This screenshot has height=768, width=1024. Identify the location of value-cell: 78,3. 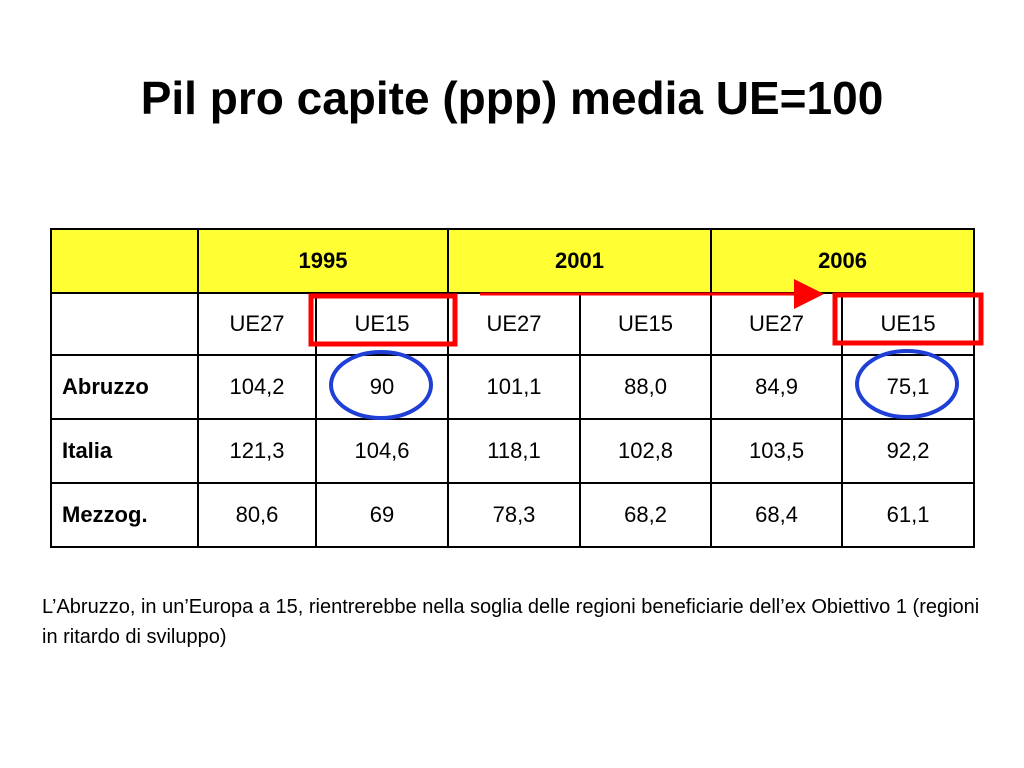
(514, 515).